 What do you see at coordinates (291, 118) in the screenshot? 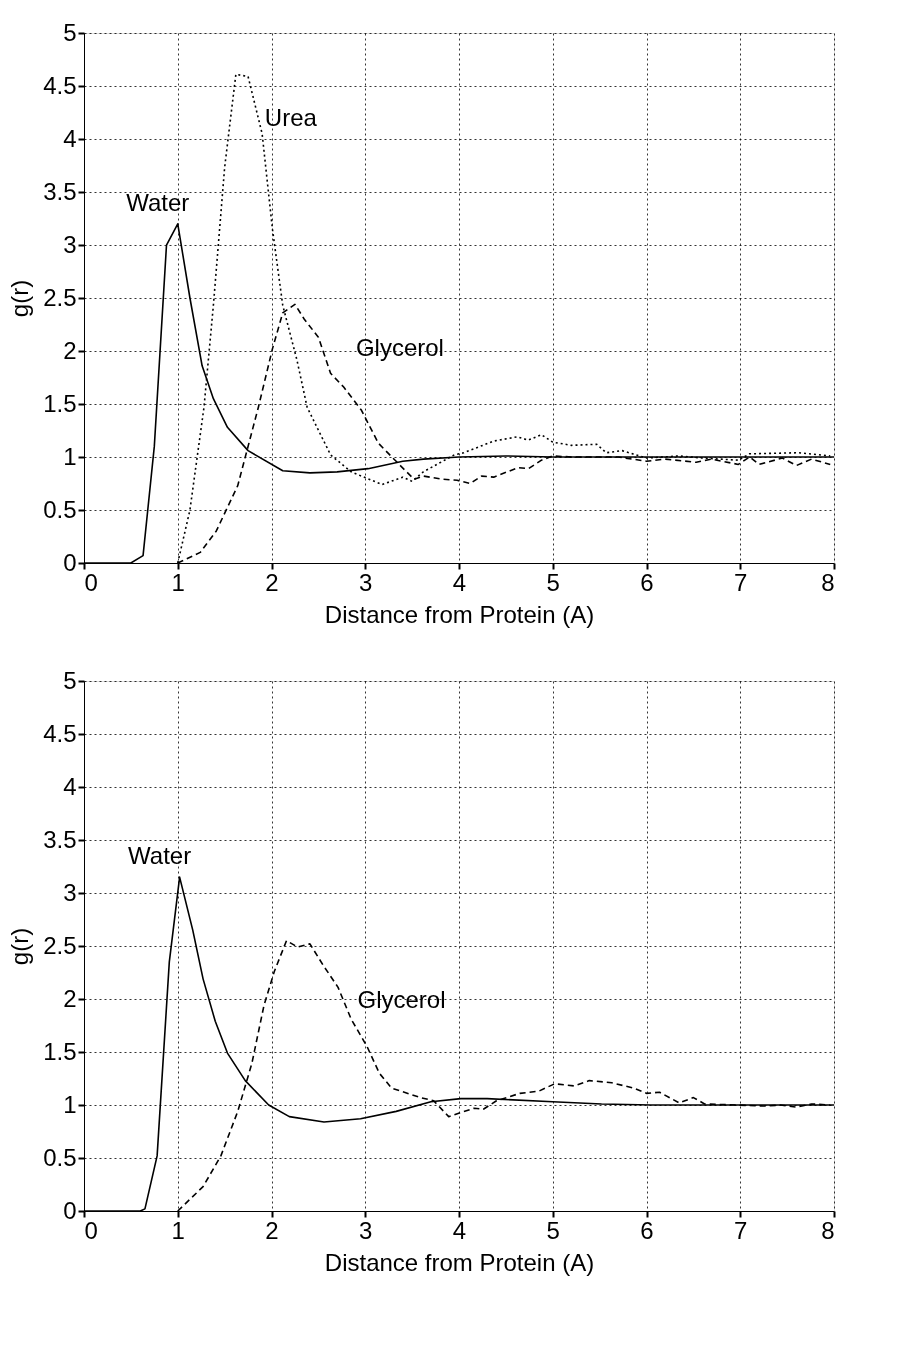
I see `series-label: Urea` at bounding box center [291, 118].